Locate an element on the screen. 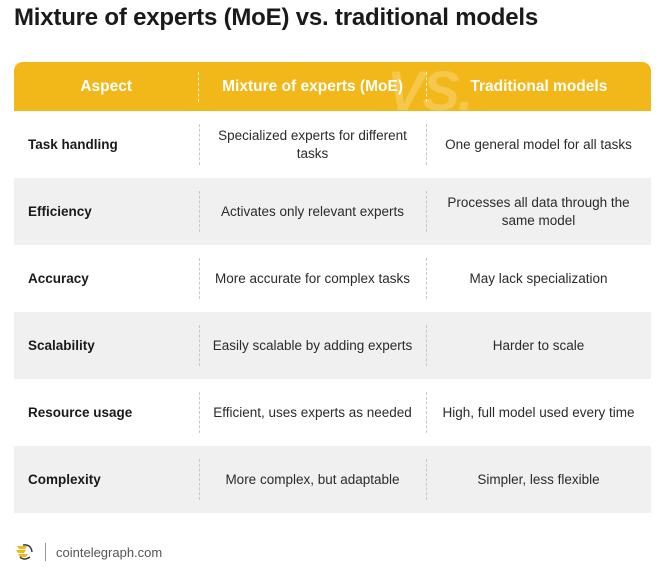 This screenshot has height=575, width=659. header-aspect: Aspect is located at coordinates (106, 86).